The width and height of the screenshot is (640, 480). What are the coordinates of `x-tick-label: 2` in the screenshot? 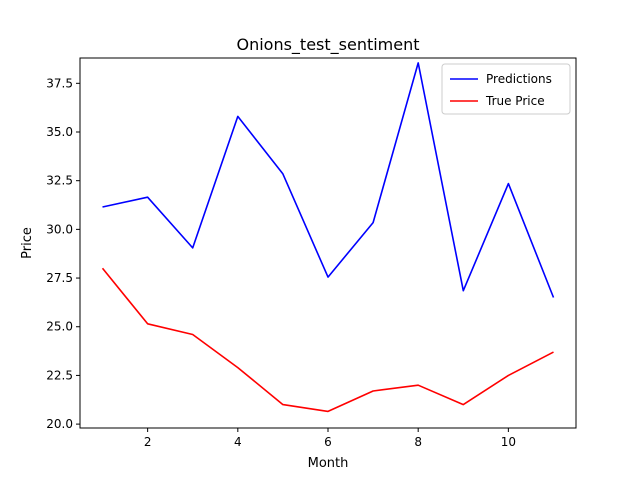 It's located at (148, 442).